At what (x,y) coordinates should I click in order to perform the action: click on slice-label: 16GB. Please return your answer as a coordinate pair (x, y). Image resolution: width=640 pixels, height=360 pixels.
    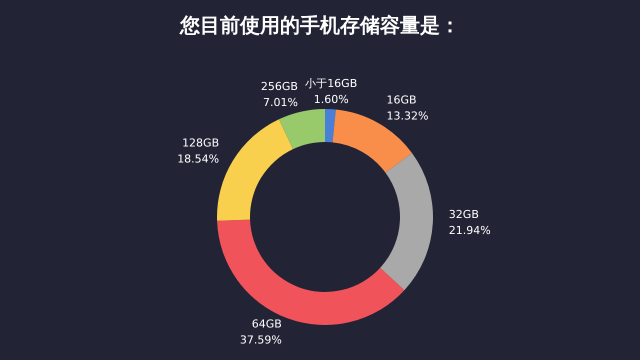
    Looking at the image, I should click on (401, 99).